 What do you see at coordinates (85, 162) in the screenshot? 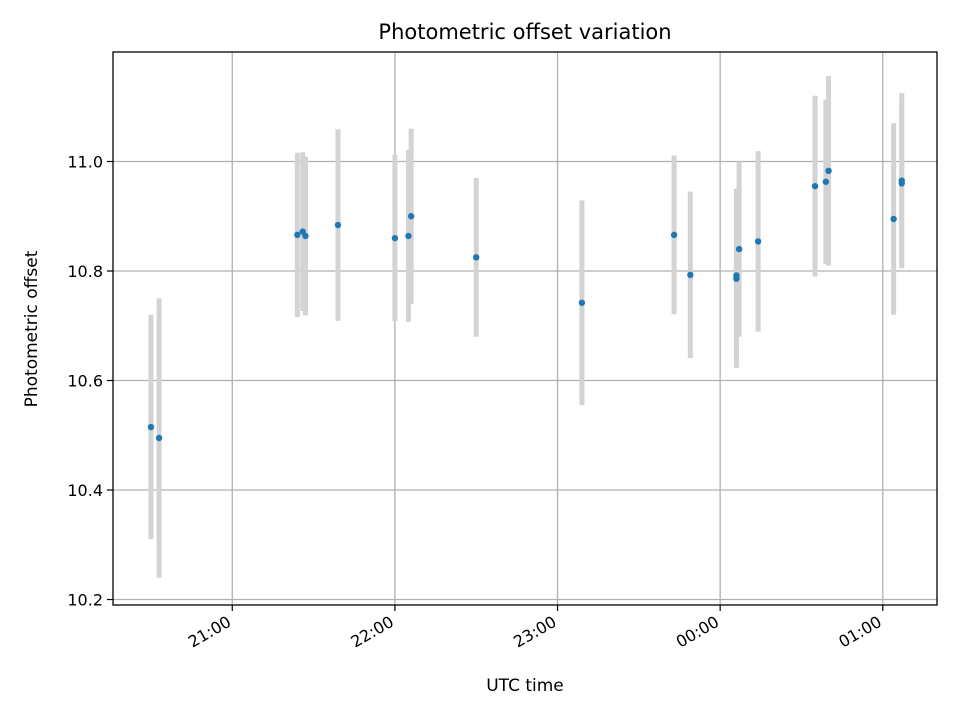
I see `y-tick-label: 11.0` at bounding box center [85, 162].